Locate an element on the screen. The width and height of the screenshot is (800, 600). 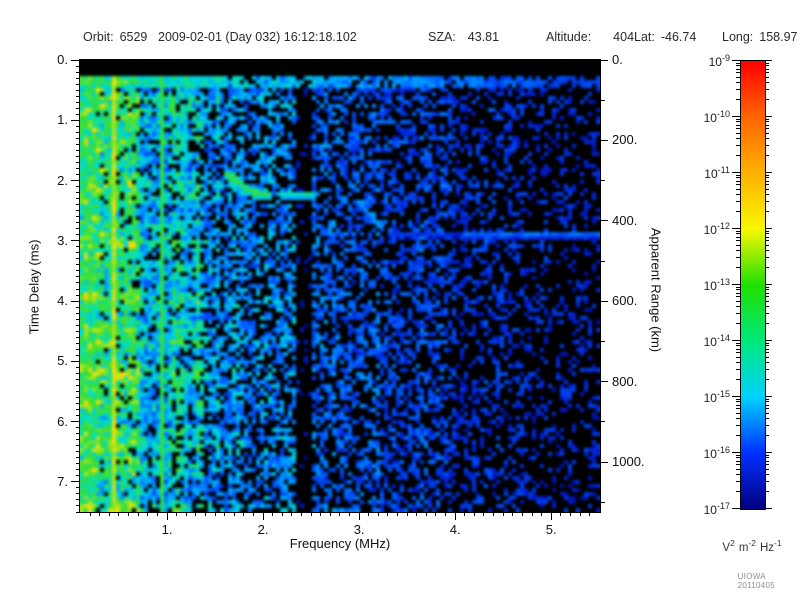
header-field: SZA: 43.81 is located at coordinates (464, 37).